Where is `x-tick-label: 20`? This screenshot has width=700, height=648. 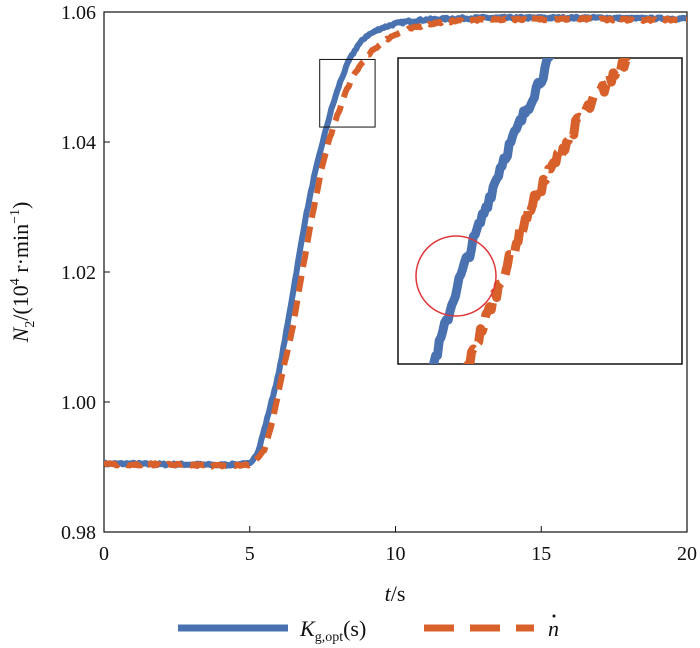 x-tick-label: 20 is located at coordinates (687, 554).